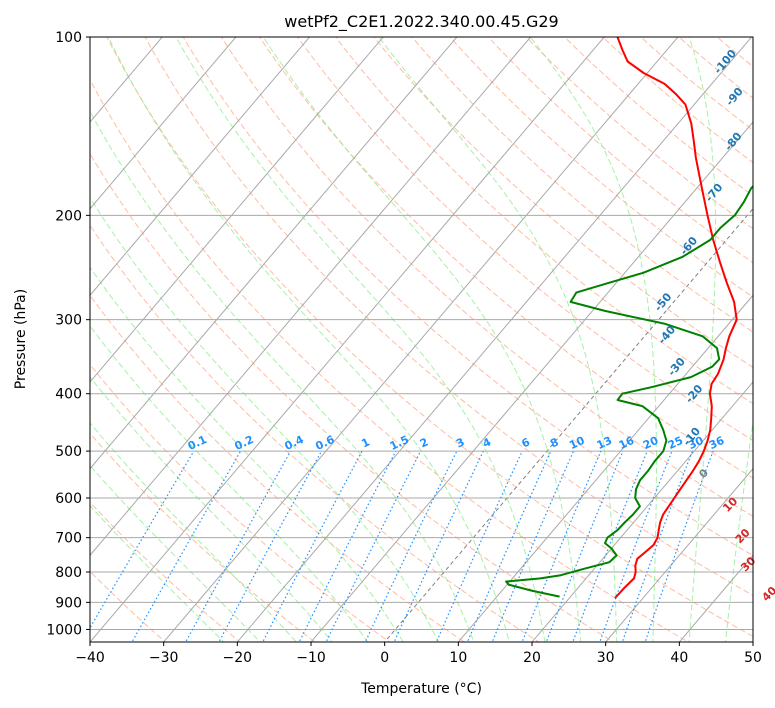  I want to click on mixing-ratio-label: 0.4, so click(294, 443).